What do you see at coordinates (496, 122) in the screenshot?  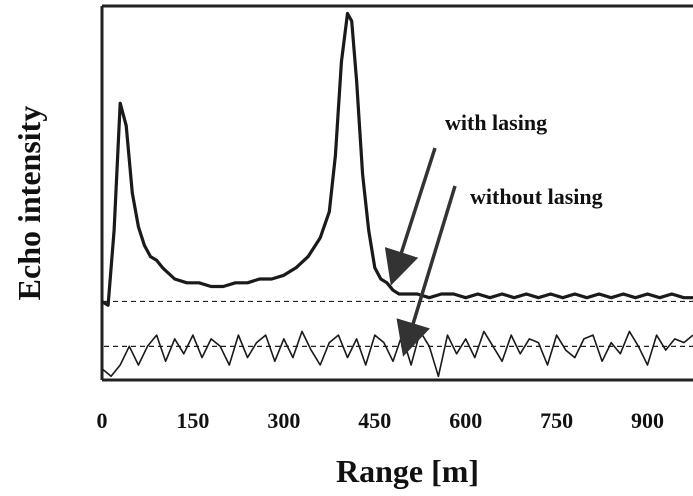 I see `annotation-label-1: with lasing` at bounding box center [496, 122].